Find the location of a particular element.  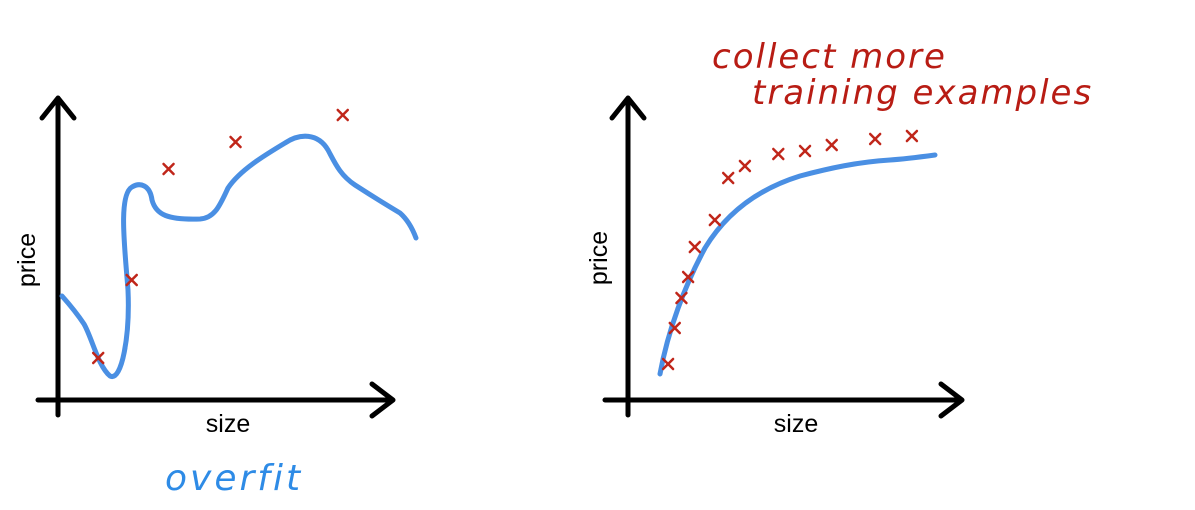

more-data-points is located at coordinates (790, 250).